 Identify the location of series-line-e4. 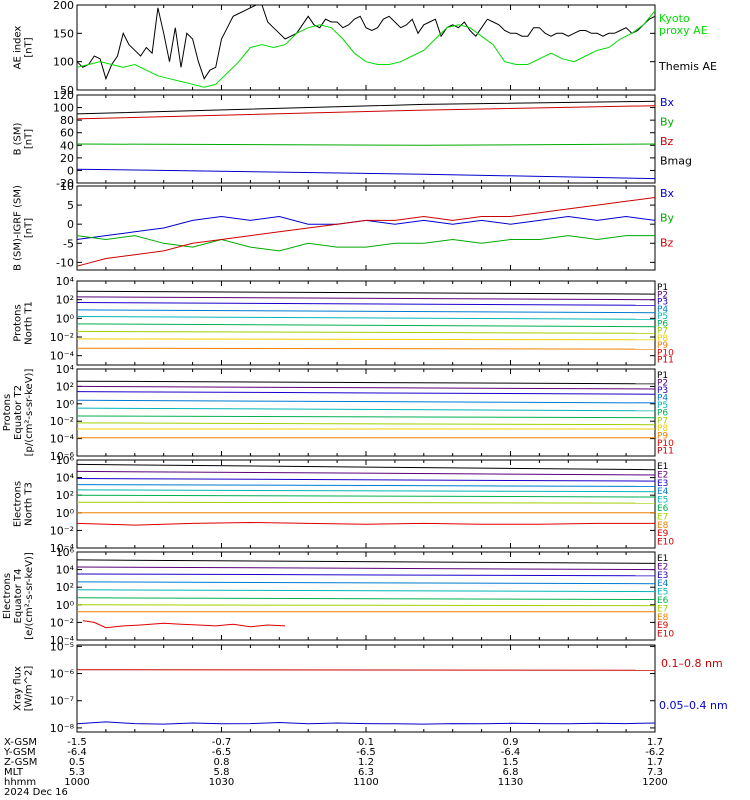
(366, 485).